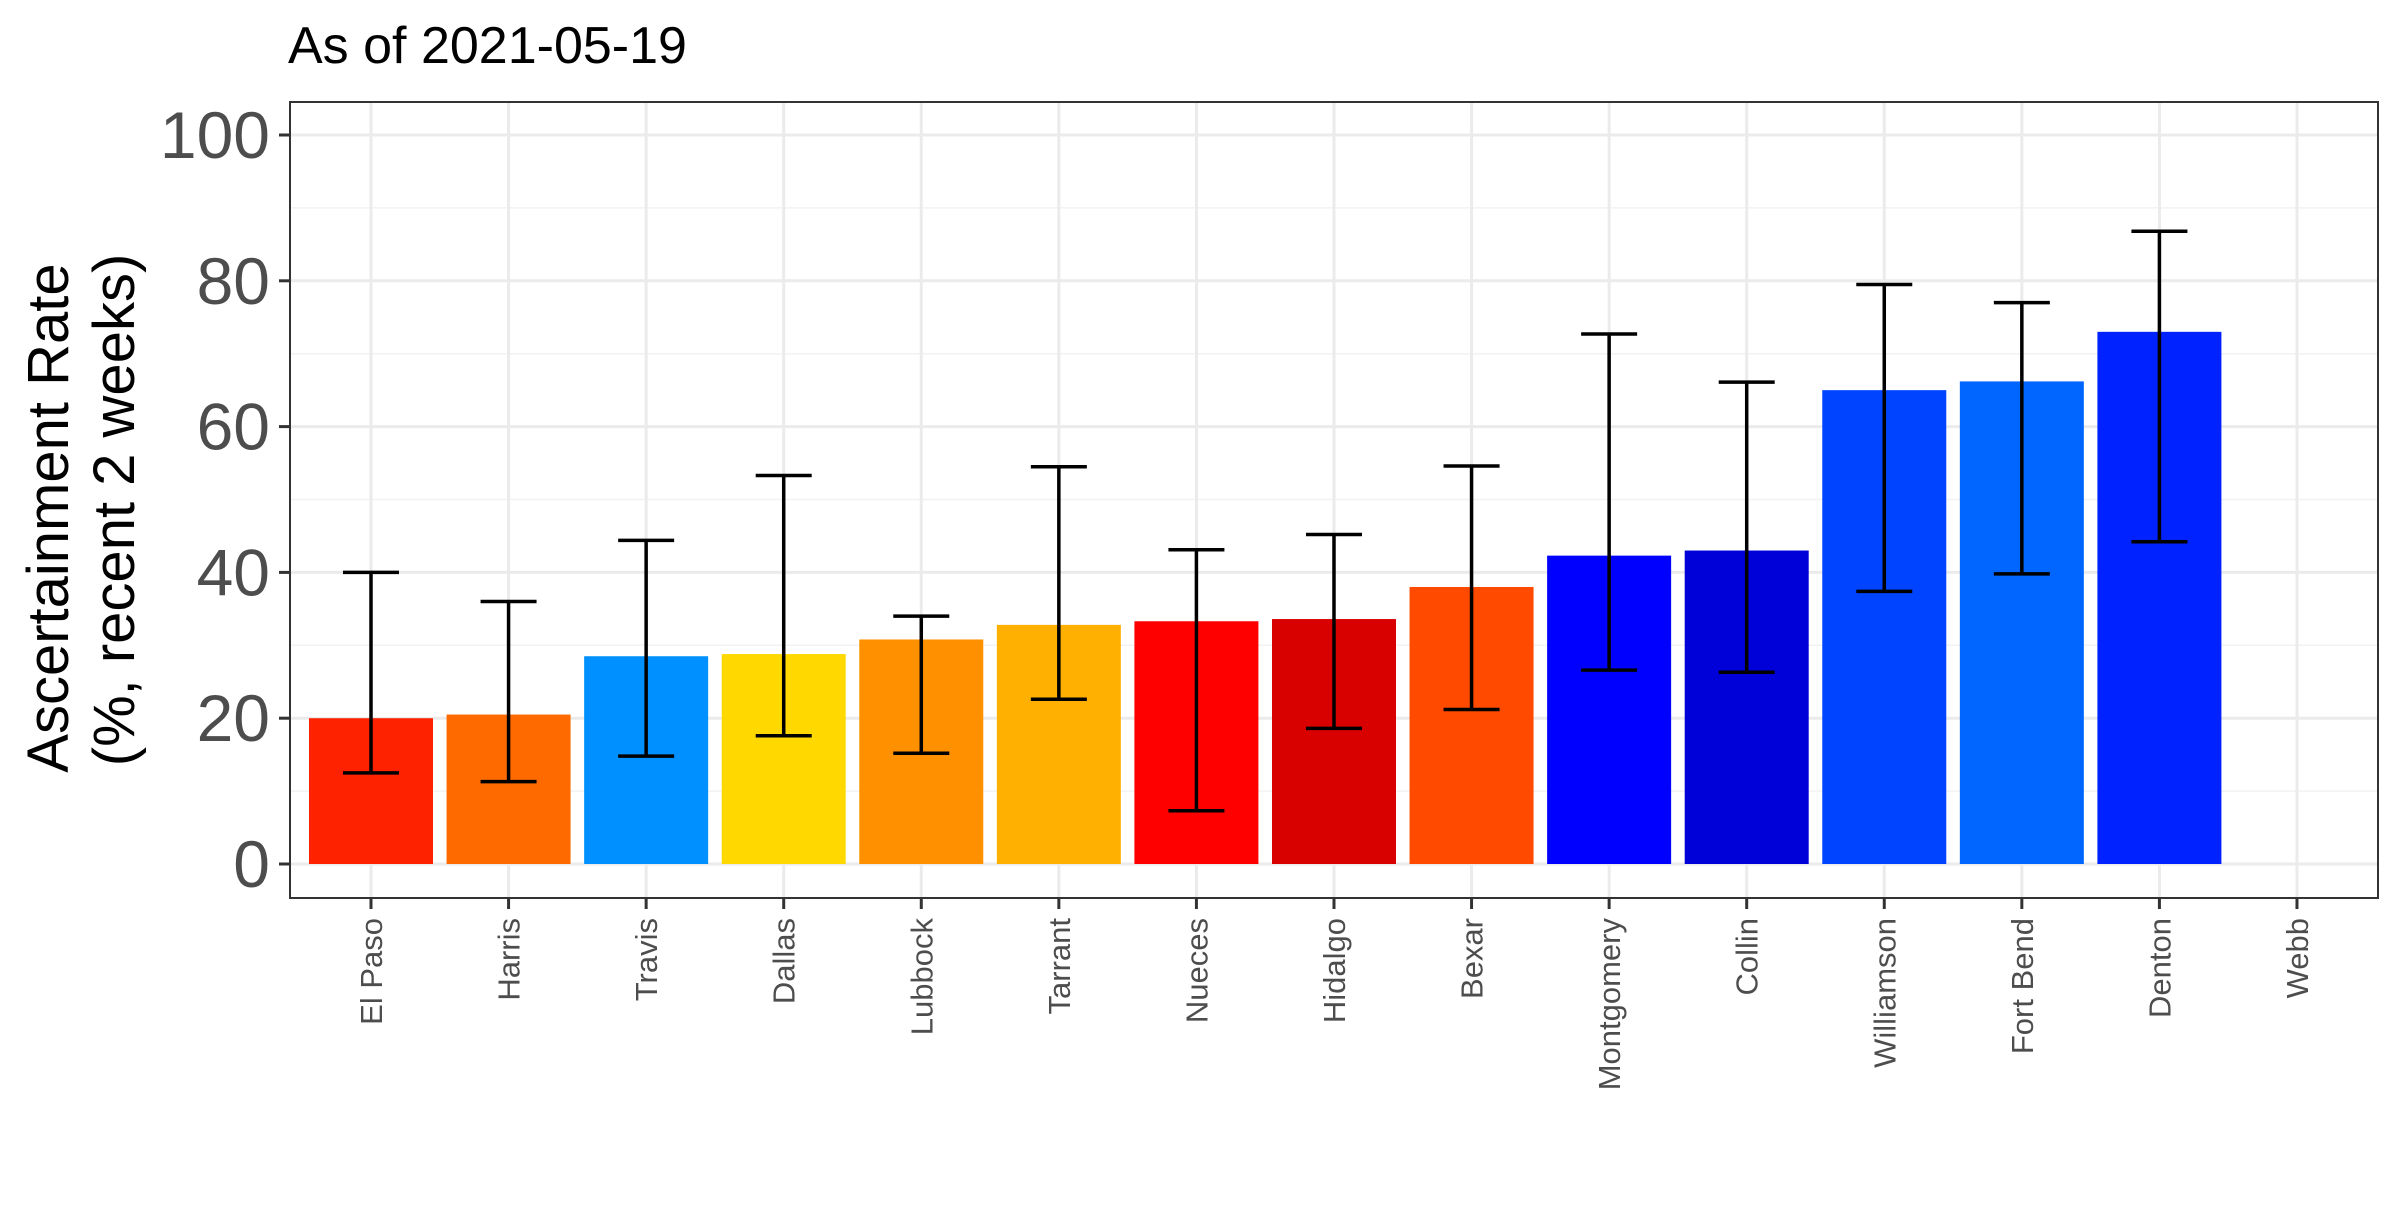  What do you see at coordinates (233, 572) in the screenshot?
I see `y-tick-label: 40` at bounding box center [233, 572].